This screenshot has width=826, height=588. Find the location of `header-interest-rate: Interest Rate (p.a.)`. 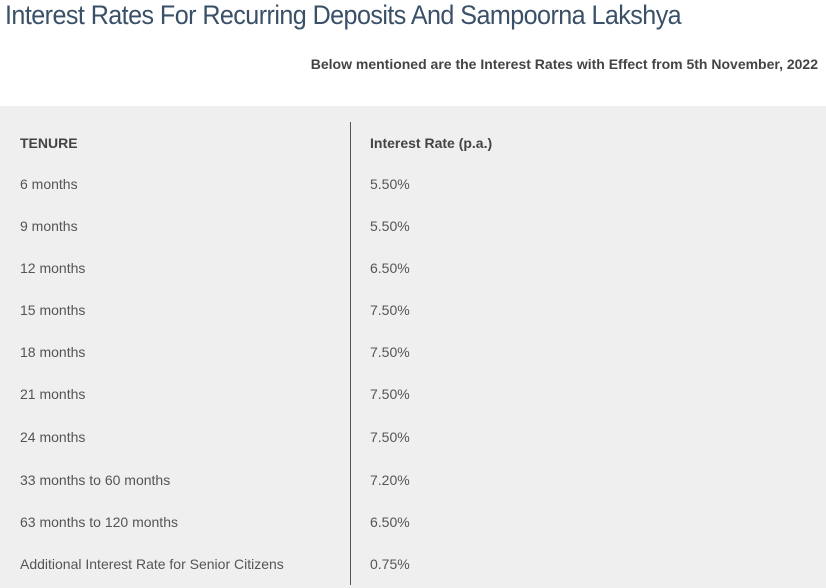

header-interest-rate: Interest Rate (p.a.) is located at coordinates (431, 143).